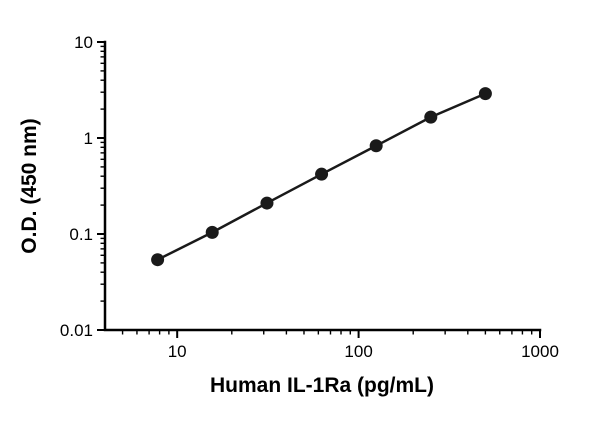 This screenshot has width=600, height=421. What do you see at coordinates (322, 385) in the screenshot?
I see `x-axis-label: Human IL-1Ra (pg/mL)` at bounding box center [322, 385].